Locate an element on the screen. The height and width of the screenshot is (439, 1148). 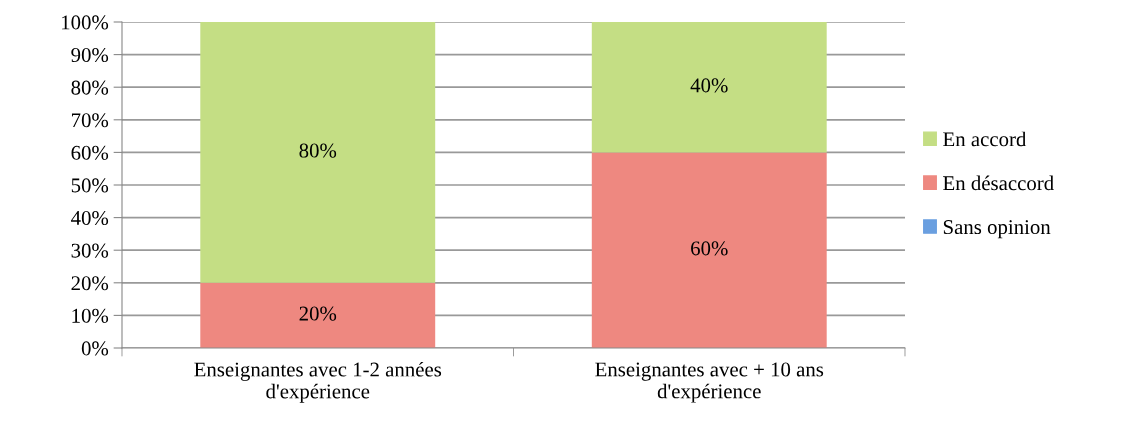
x-tick-label: Enseignantes avec + 10 ans d'expérience is located at coordinates (709, 382).